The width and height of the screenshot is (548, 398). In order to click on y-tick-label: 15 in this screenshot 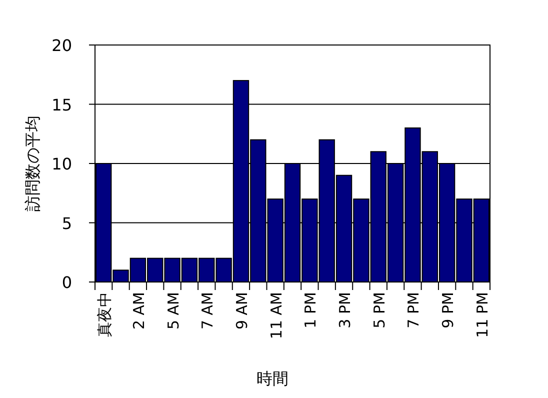, I will do `click(62, 104)`.